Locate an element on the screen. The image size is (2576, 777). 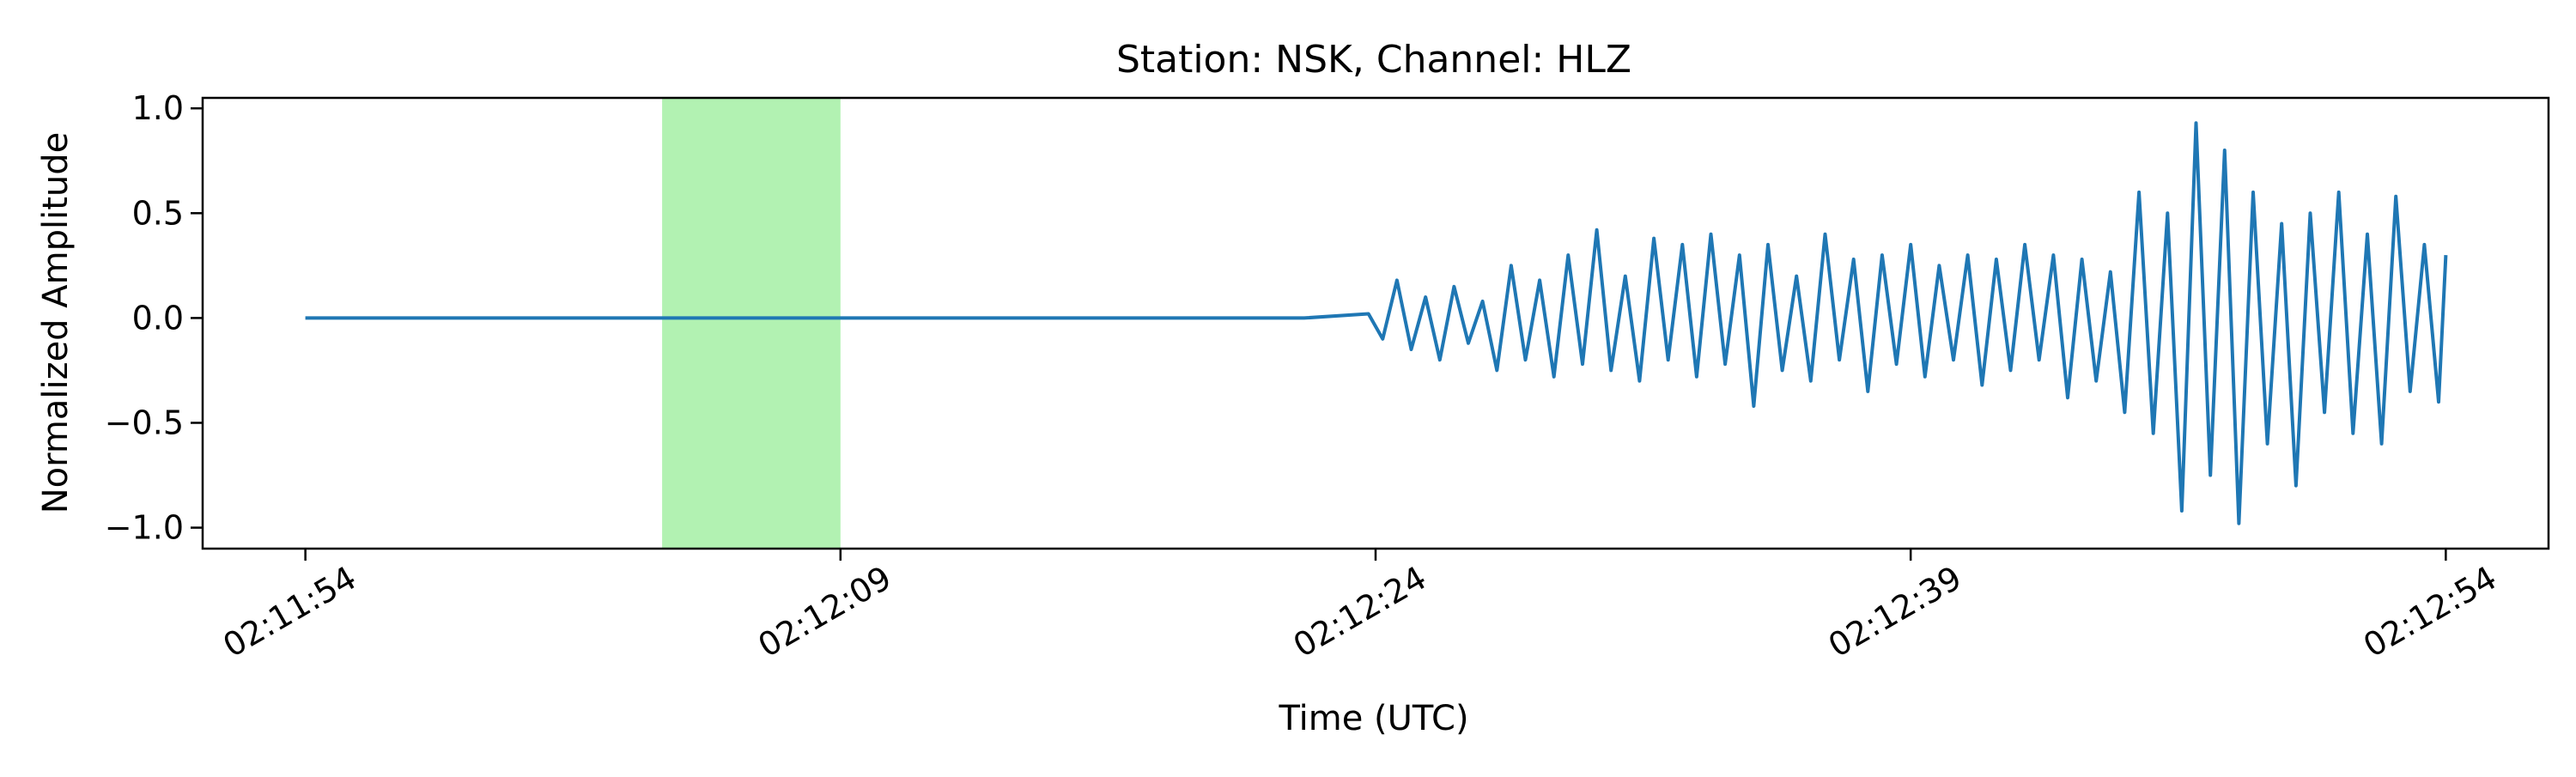
y-axis-label: Normalized Amplitude is located at coordinates (56, 323).